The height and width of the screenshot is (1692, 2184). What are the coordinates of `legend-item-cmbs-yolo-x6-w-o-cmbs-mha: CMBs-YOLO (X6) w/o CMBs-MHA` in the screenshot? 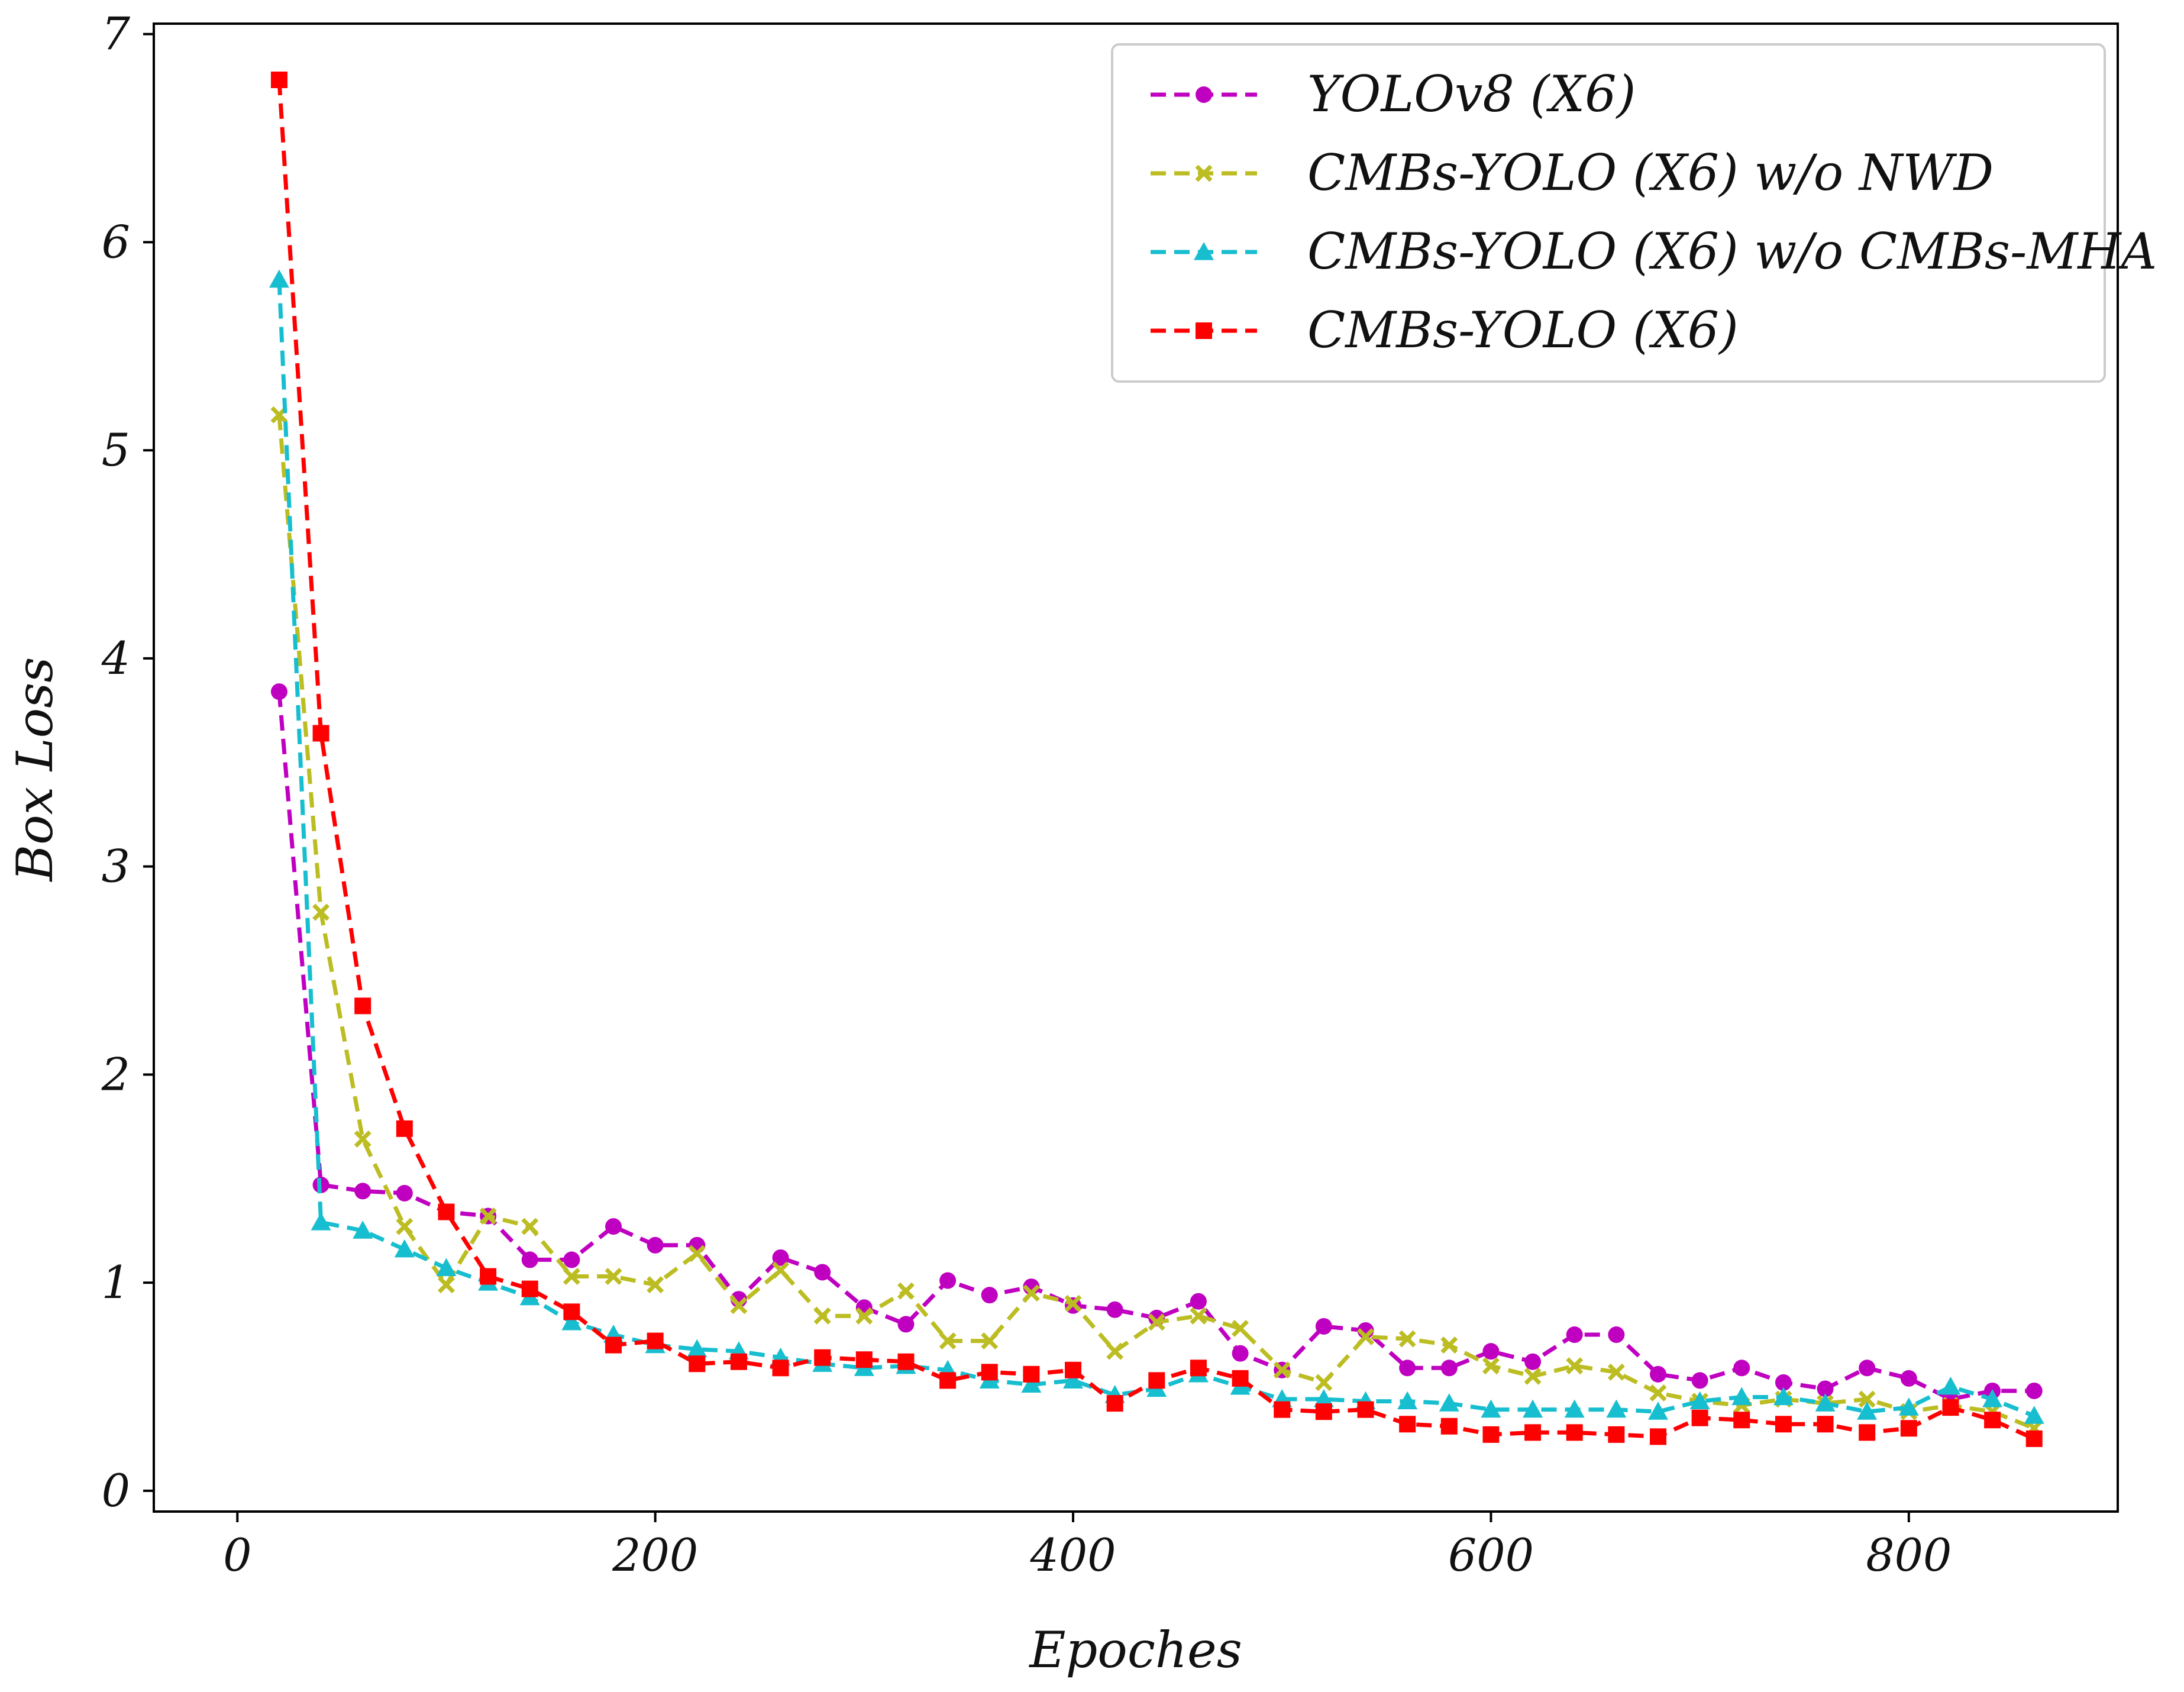 It's located at (1654, 251).